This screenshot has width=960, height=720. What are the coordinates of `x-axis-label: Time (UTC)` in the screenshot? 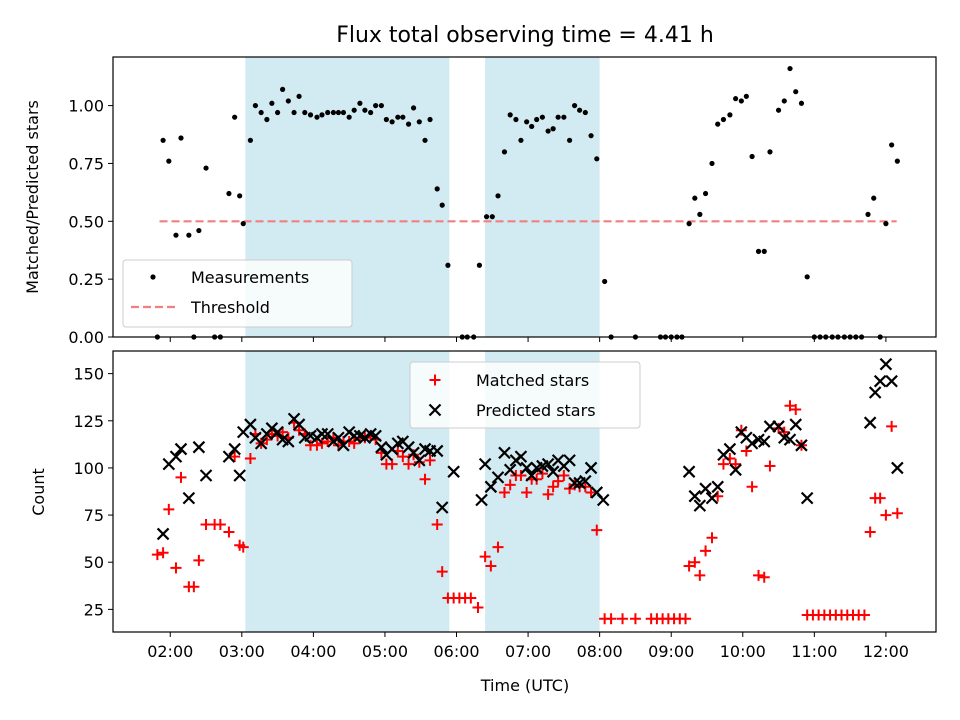 It's located at (524, 685).